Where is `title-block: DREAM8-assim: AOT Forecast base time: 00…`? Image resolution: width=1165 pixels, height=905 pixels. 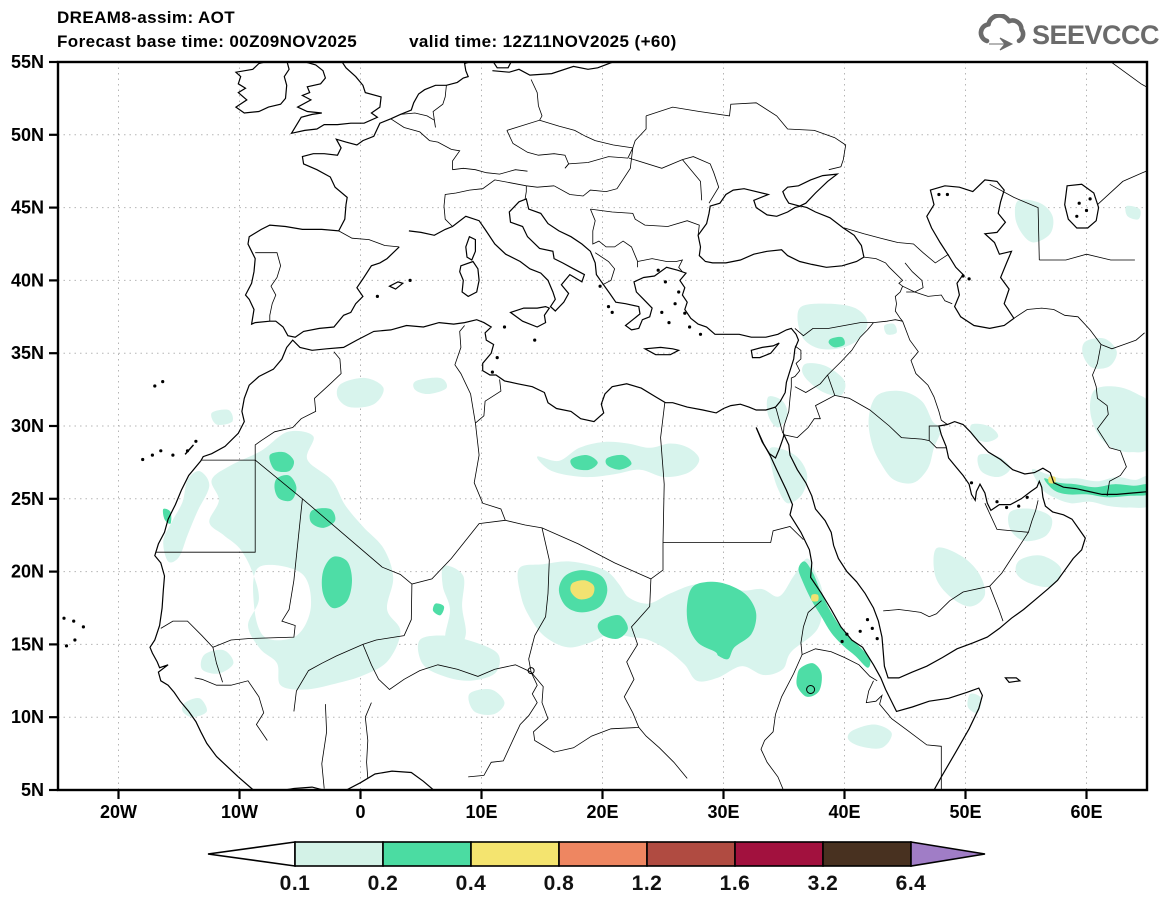
title-block: DREAM8-assim: AOT Forecast base time: 00… is located at coordinates (367, 30).